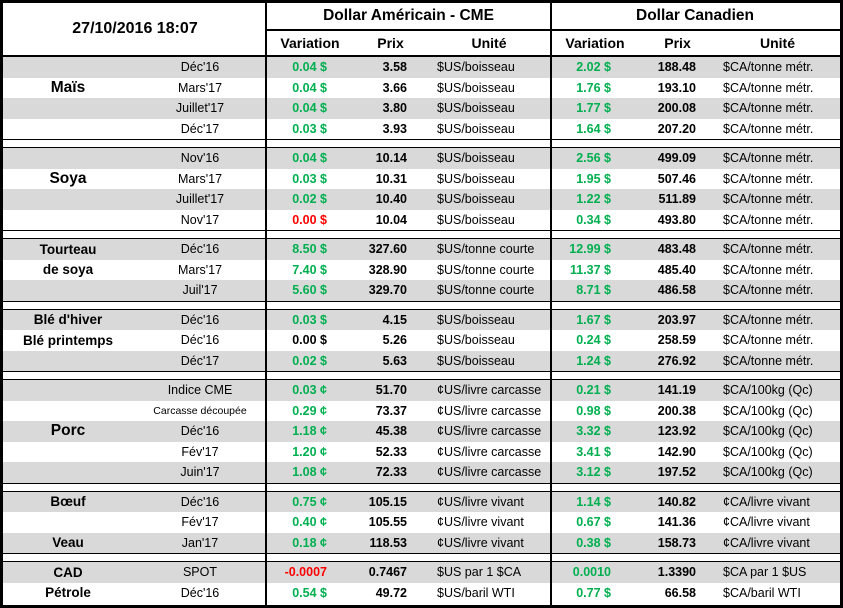 Image resolution: width=843 pixels, height=608 pixels. Describe the element at coordinates (387, 522) in the screenshot. I see `us-price-cell: 105.55` at that location.